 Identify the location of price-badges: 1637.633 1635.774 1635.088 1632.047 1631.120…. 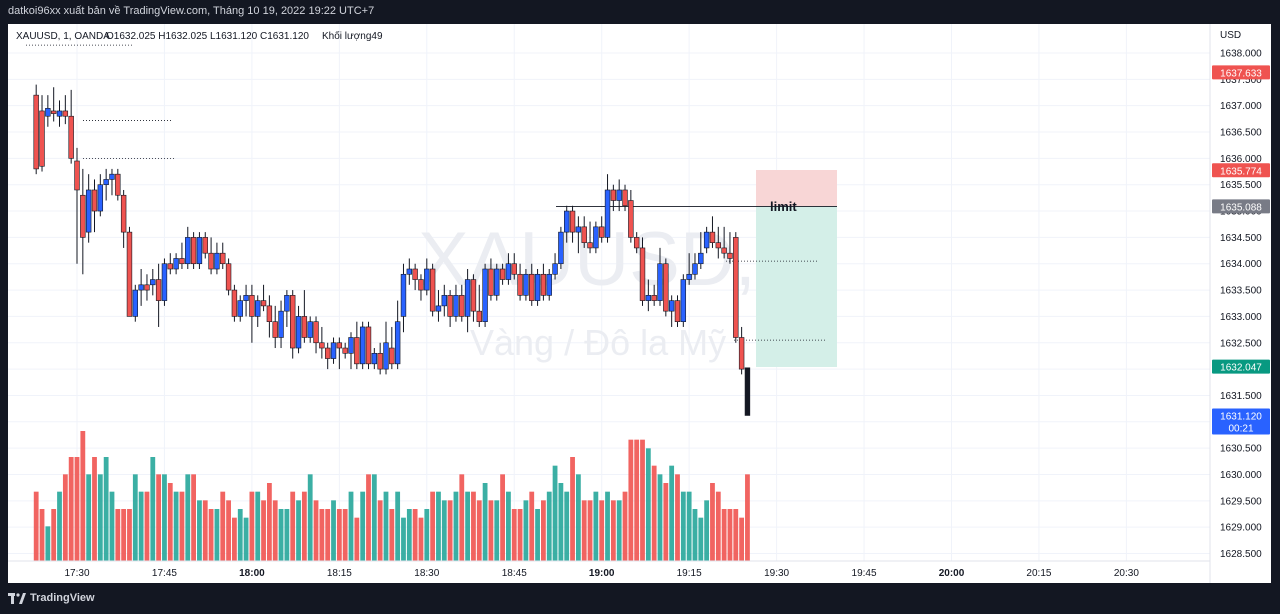
(1241, 250).